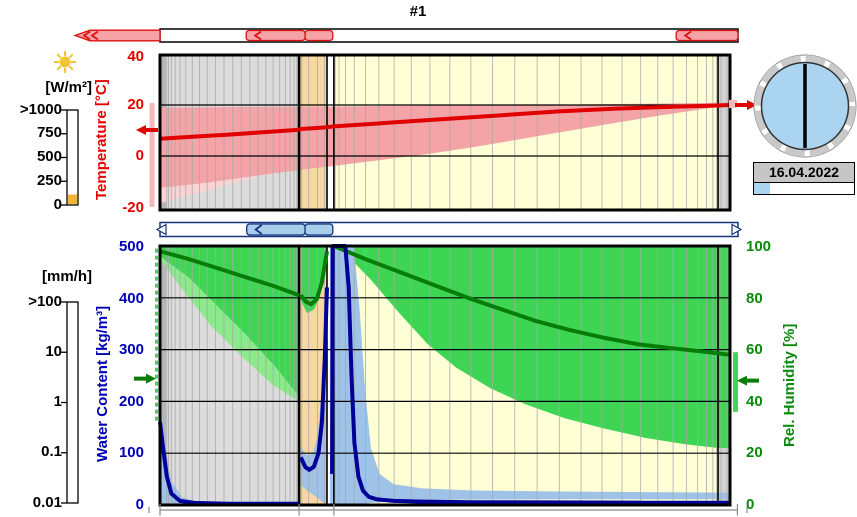 Image resolution: width=857 pixels, height=517 pixels. What do you see at coordinates (72, 199) in the screenshot?
I see `current-radiation-fill` at bounding box center [72, 199].